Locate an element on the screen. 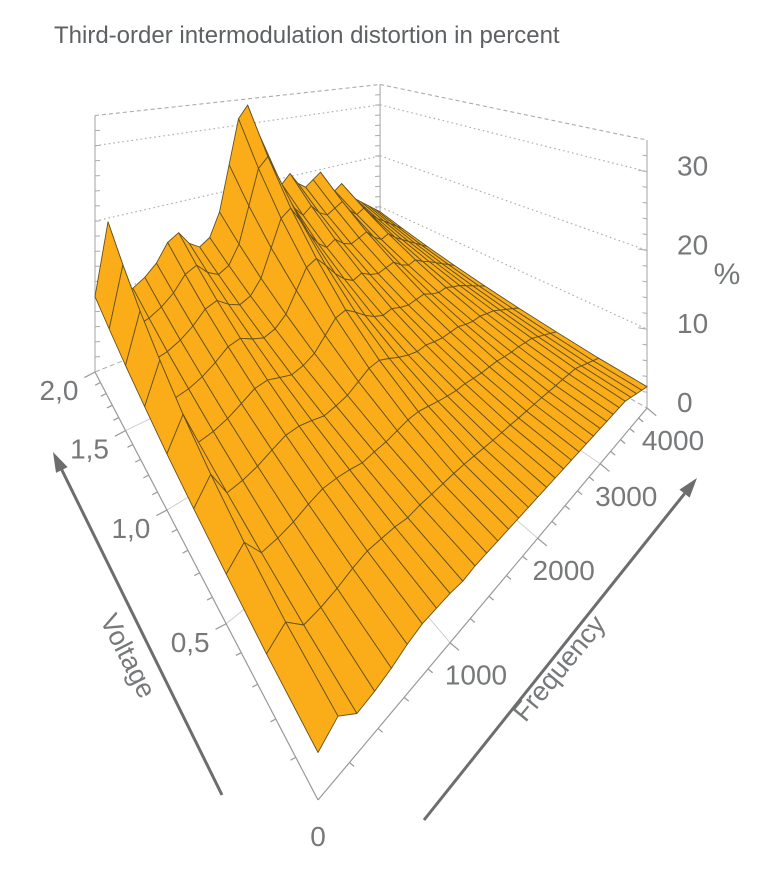 This screenshot has height=882, width=775. axis-label: 3000 is located at coordinates (626, 496).